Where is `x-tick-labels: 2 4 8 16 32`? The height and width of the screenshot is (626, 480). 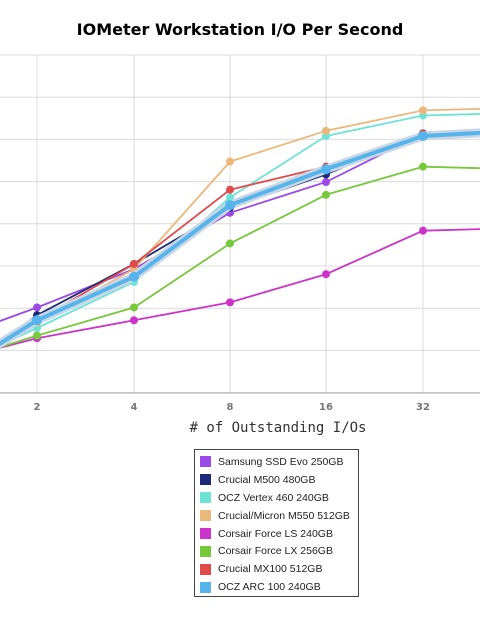
x-tick-labels: 2 4 8 16 32 is located at coordinates (232, 407).